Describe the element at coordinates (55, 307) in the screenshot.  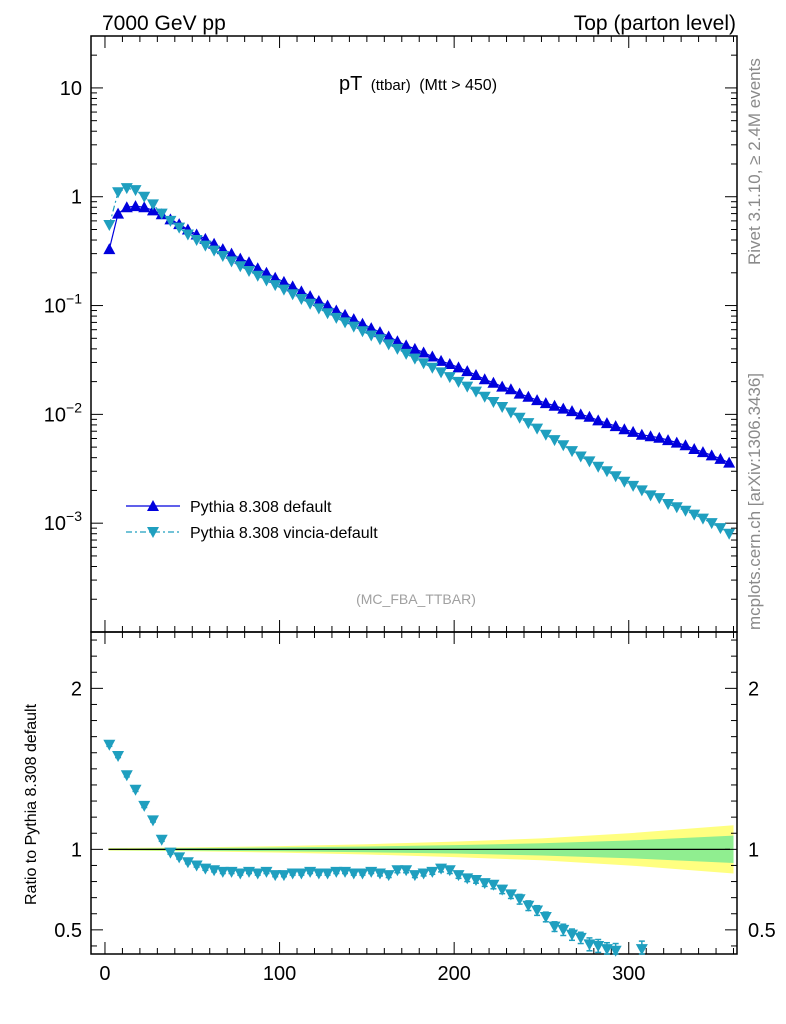
I see `main-y-tick-base: 10` at that location.